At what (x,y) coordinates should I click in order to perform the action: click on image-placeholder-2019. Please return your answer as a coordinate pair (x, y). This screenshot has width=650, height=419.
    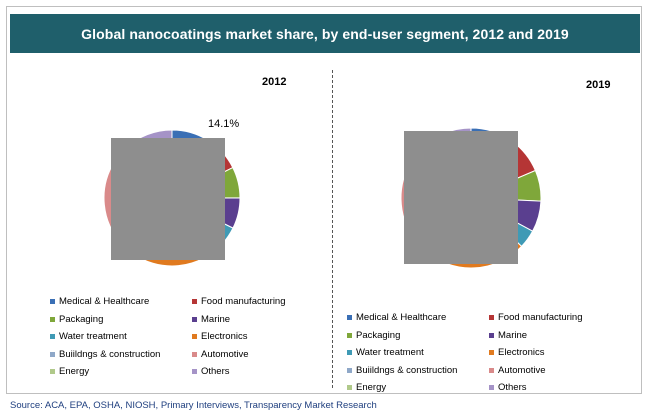
    Looking at the image, I should click on (461, 197).